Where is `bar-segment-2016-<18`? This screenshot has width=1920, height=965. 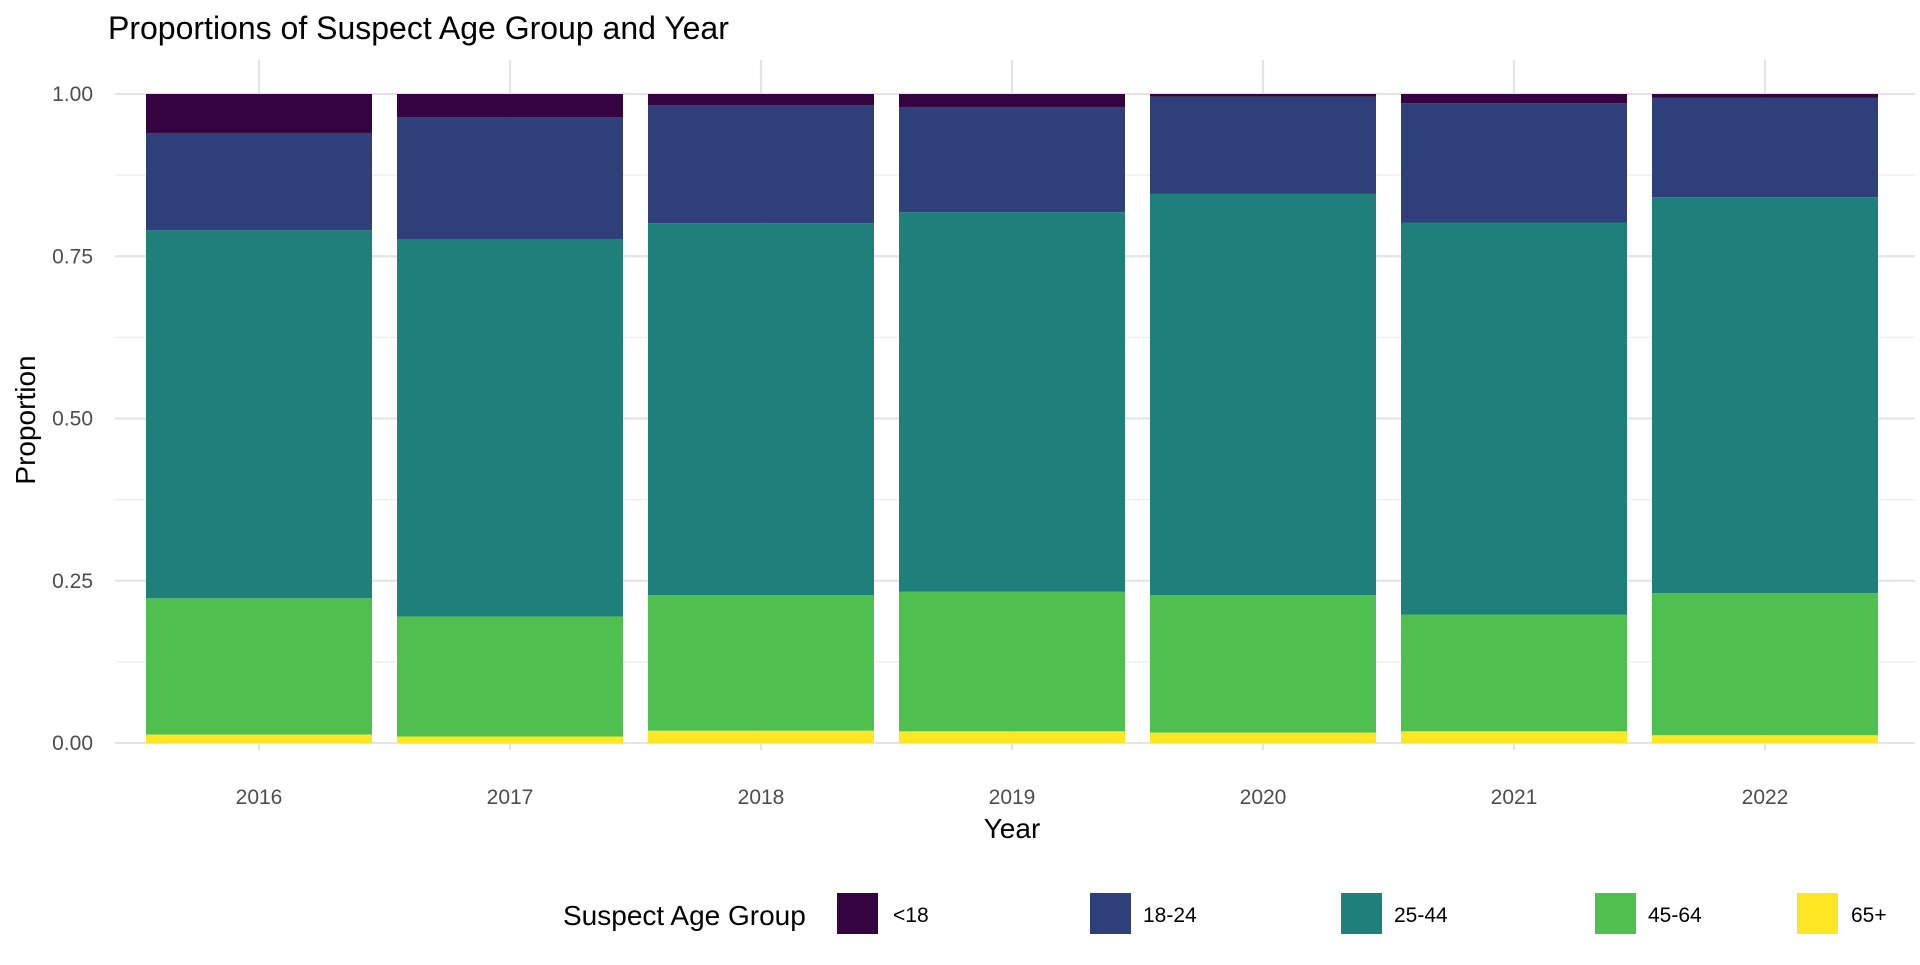 bar-segment-2016-<18 is located at coordinates (259, 113).